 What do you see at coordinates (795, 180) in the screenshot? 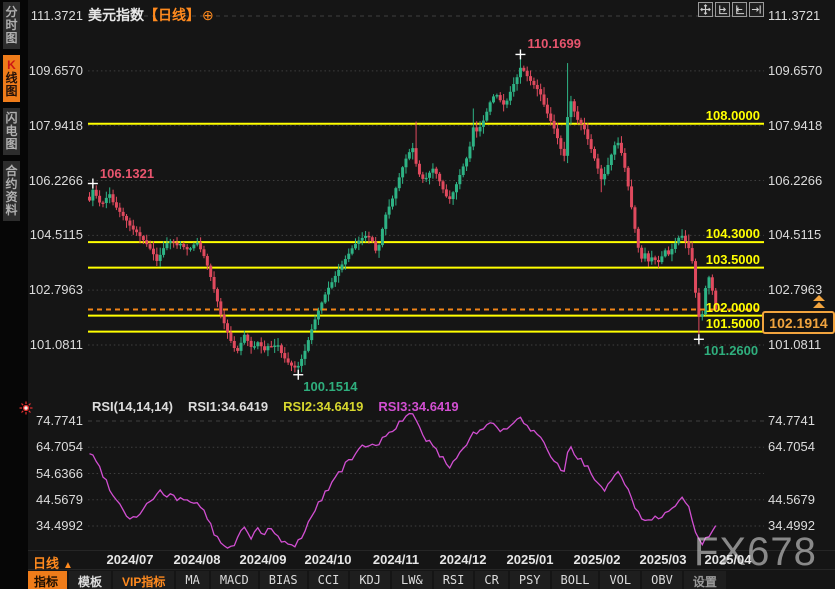
I see `price-axis-tick-right: 106.2266` at bounding box center [795, 180].